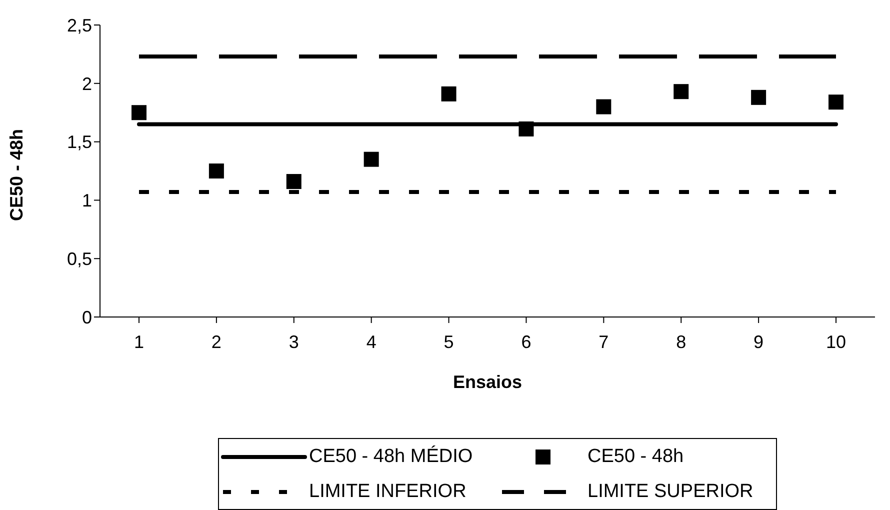 The image size is (890, 510). Describe the element at coordinates (603, 342) in the screenshot. I see `x-tick-label: 7` at that location.